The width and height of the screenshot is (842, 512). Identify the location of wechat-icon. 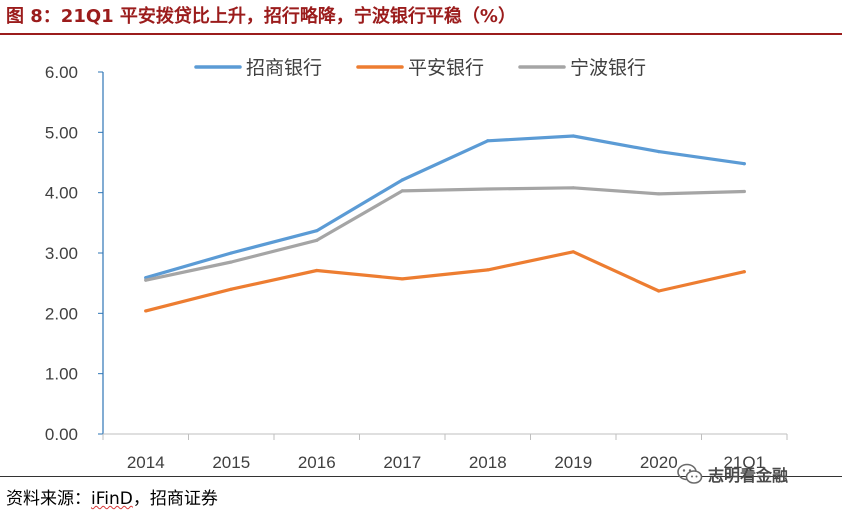
(690, 473).